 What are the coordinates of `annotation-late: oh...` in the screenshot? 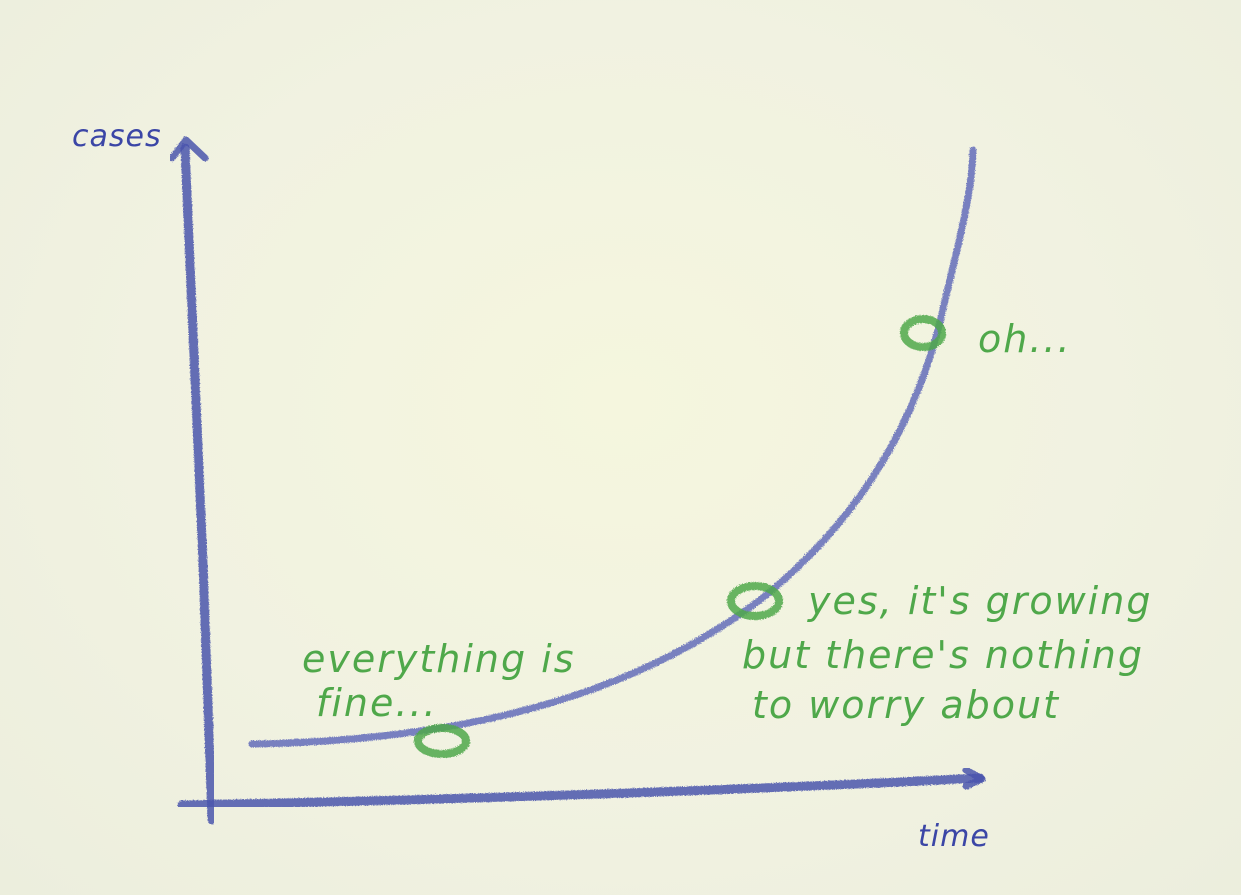 It's located at (1025, 339).